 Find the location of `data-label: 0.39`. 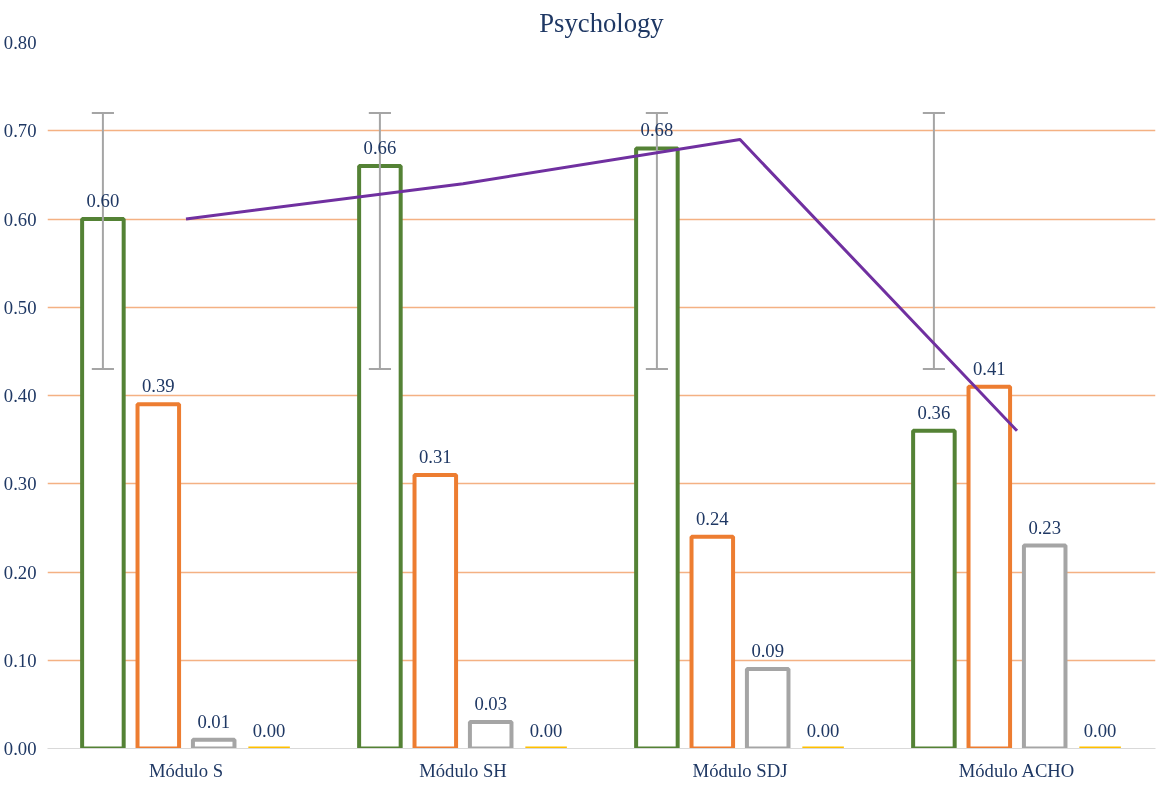

data-label: 0.39 is located at coordinates (158, 386).